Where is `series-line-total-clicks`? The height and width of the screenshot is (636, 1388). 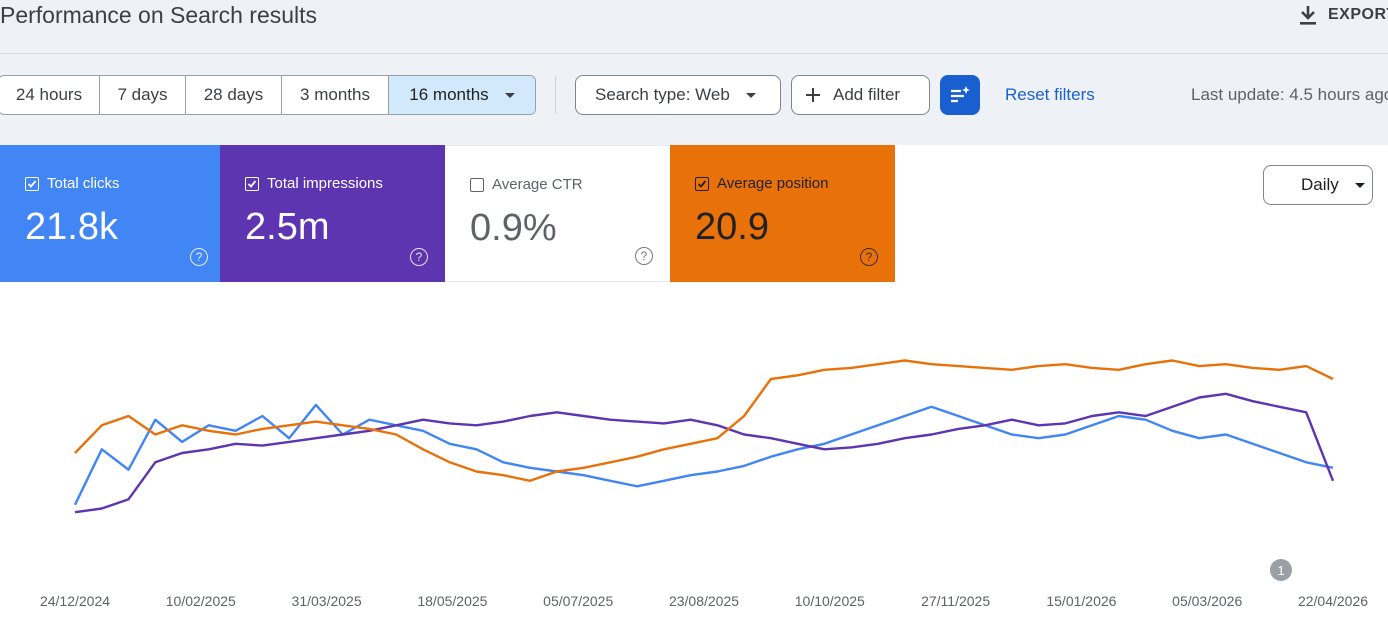
series-line-total-clicks is located at coordinates (703, 454).